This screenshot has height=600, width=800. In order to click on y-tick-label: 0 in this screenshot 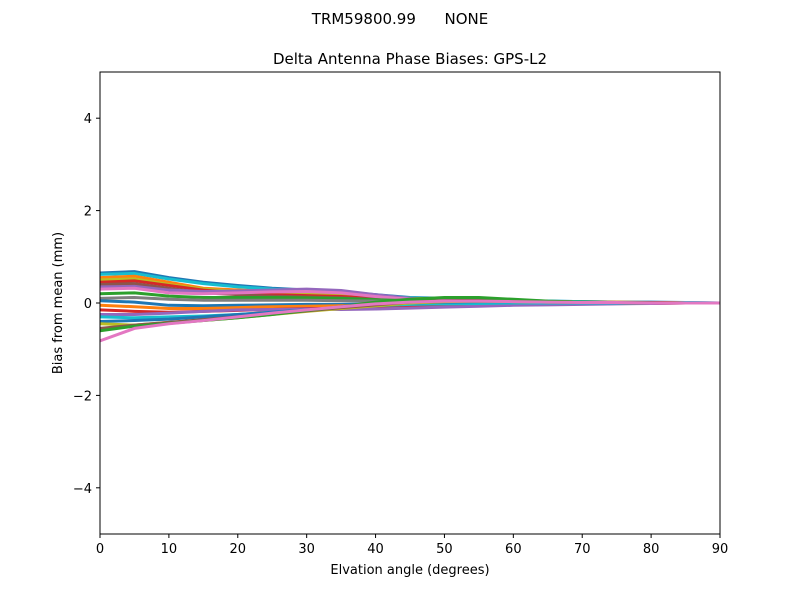, I will do `click(88, 304)`.